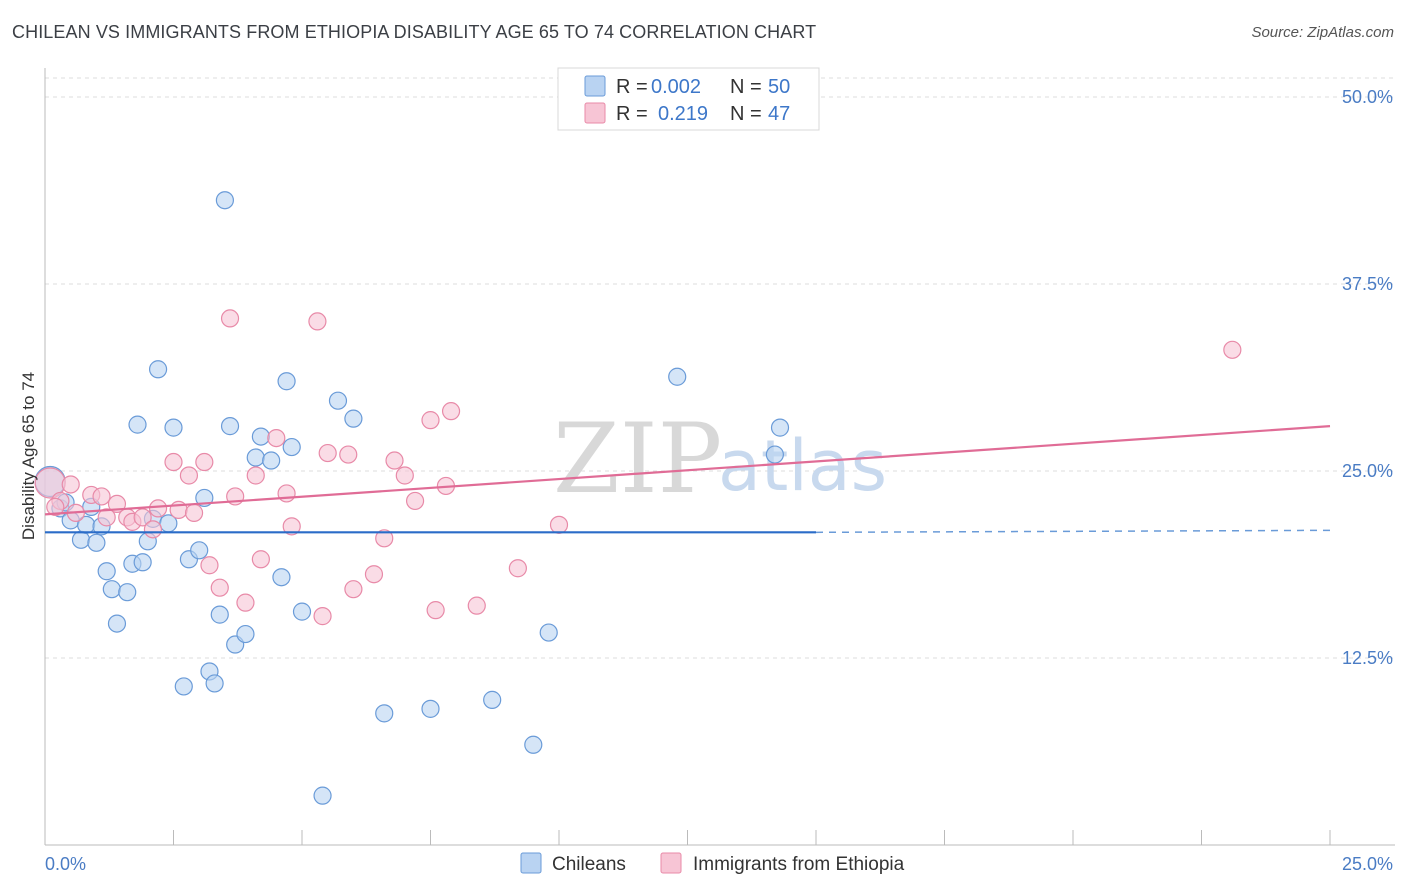 The height and width of the screenshot is (892, 1406). I want to click on chileans-trend-extension, so click(1073, 531).